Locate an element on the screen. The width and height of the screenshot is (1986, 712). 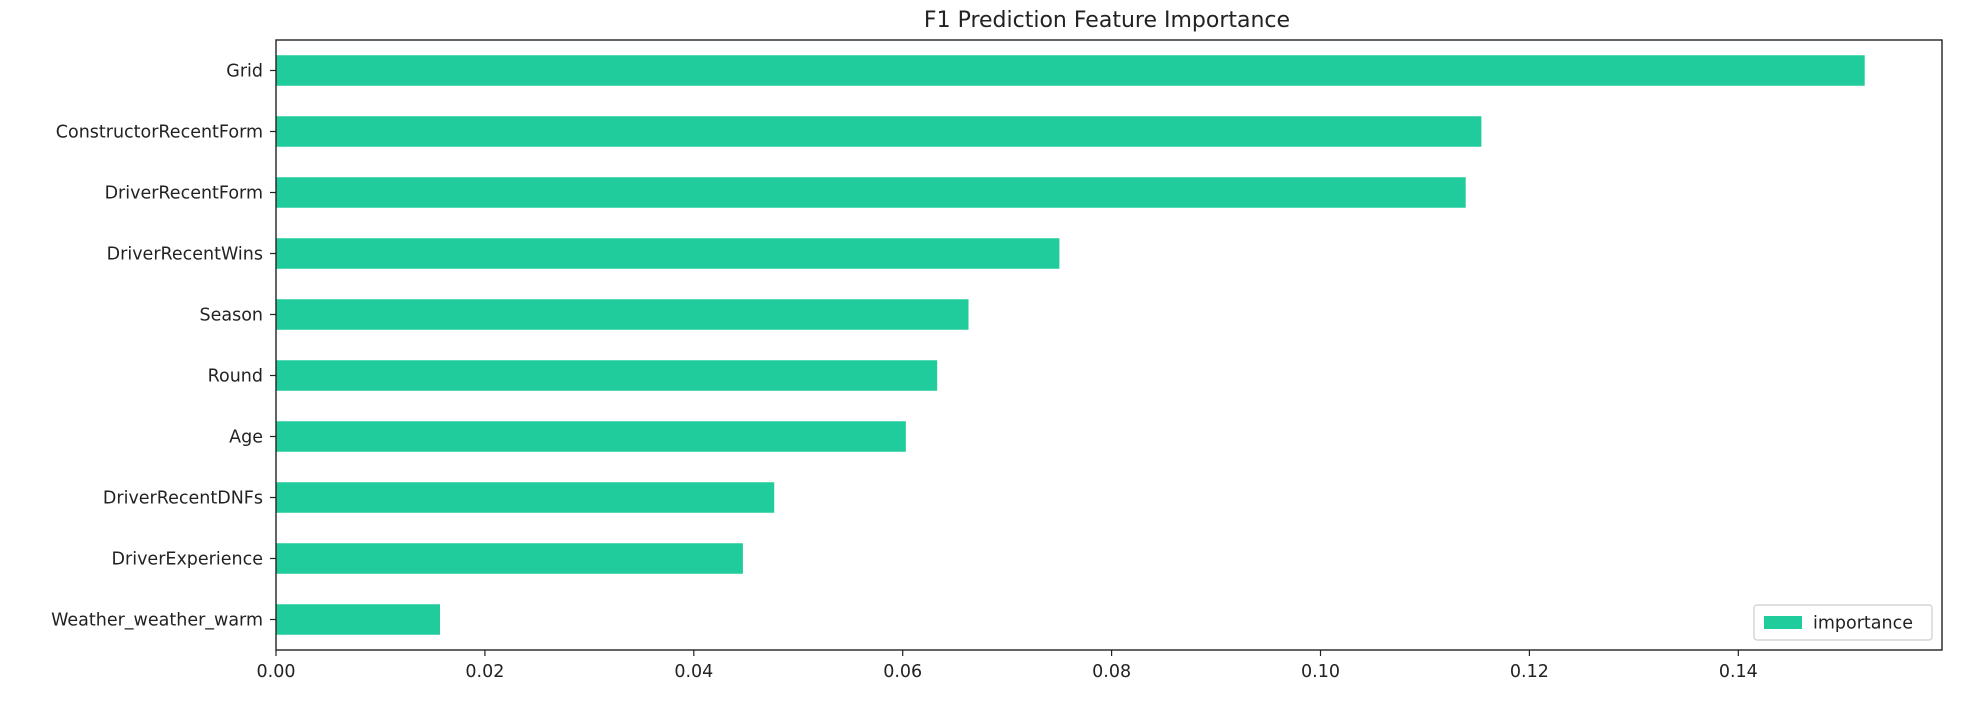
legend-swatch is located at coordinates (1783, 622).